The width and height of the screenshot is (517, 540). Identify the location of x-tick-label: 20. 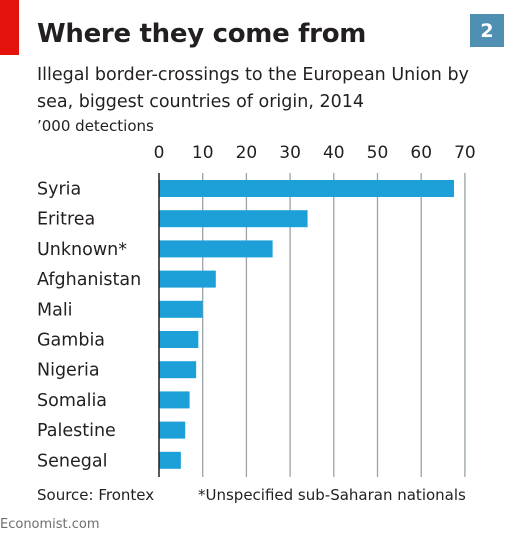
(247, 153).